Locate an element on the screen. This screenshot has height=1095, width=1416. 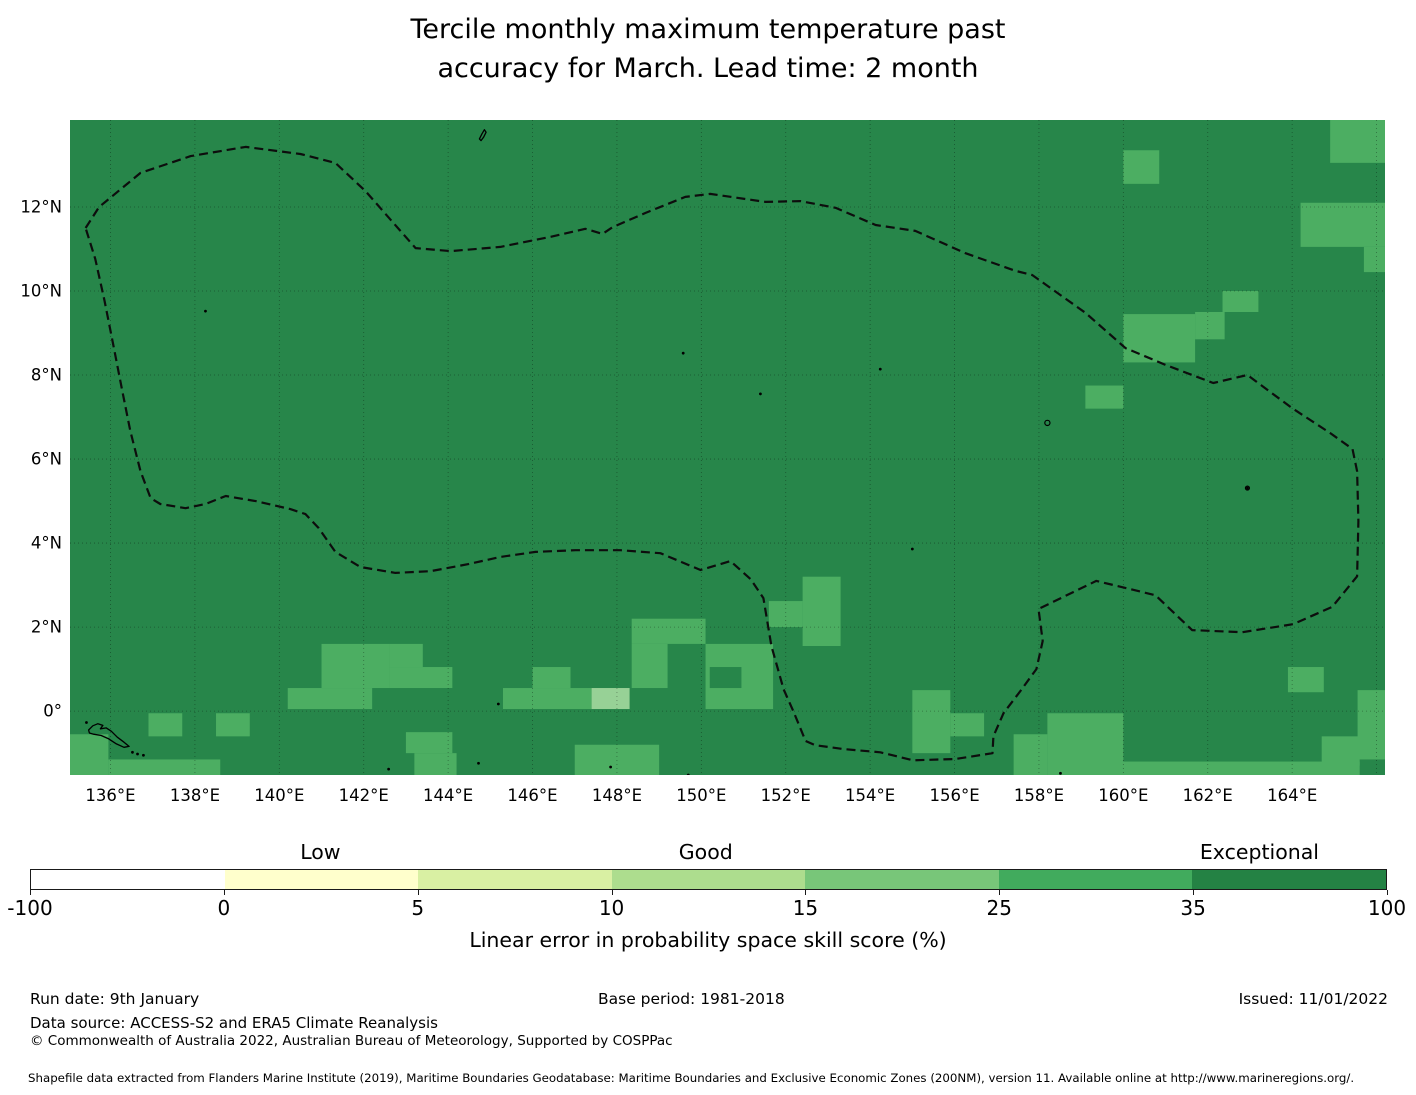
x-tick-label: 152°E is located at coordinates (785, 795).